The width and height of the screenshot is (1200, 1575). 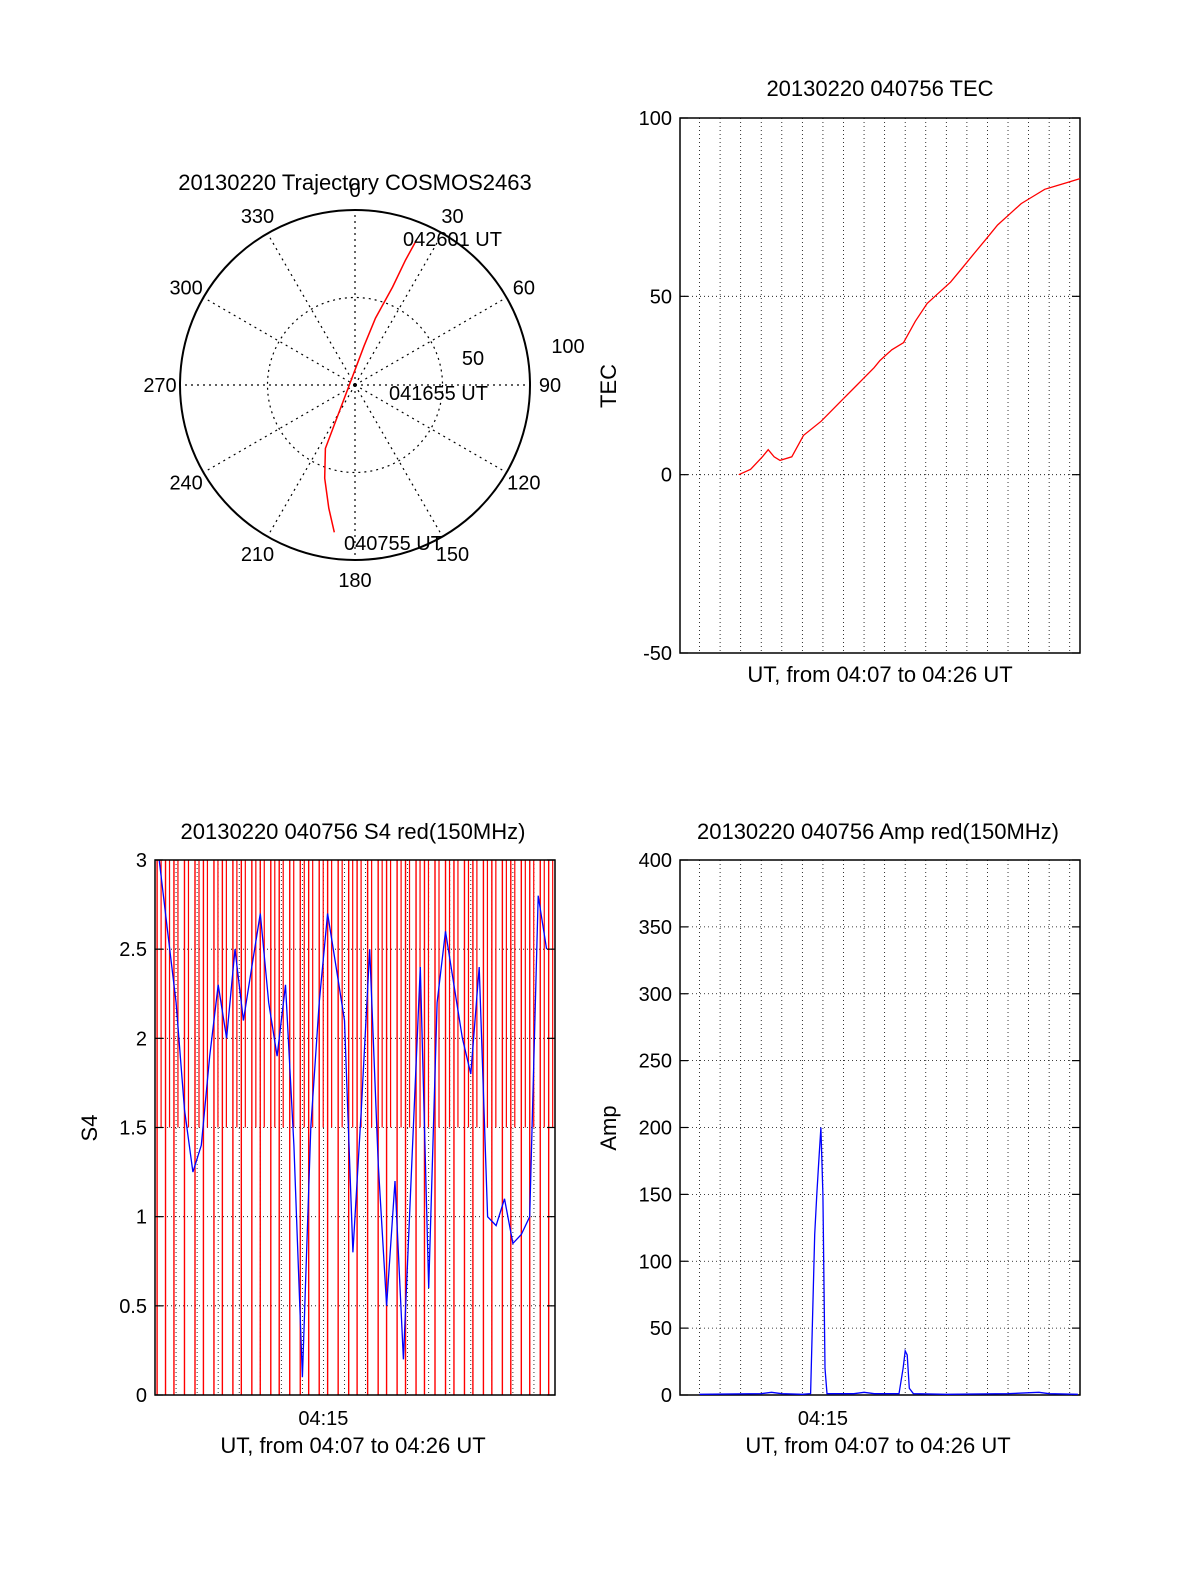 I want to click on trajectory-angle-tick: 30, so click(x=452, y=217).